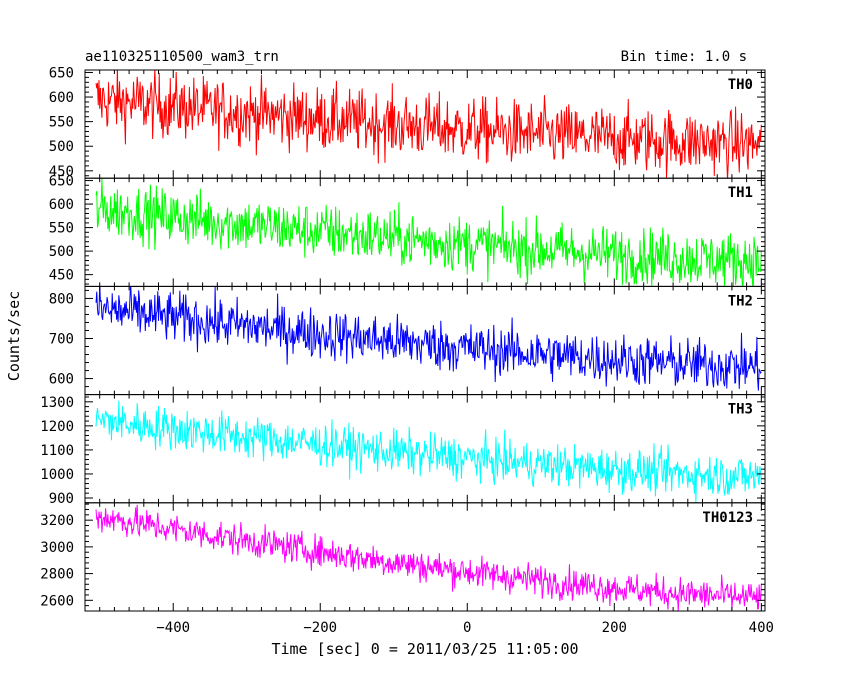  I want to click on panel-label: TH0123, so click(727, 518).